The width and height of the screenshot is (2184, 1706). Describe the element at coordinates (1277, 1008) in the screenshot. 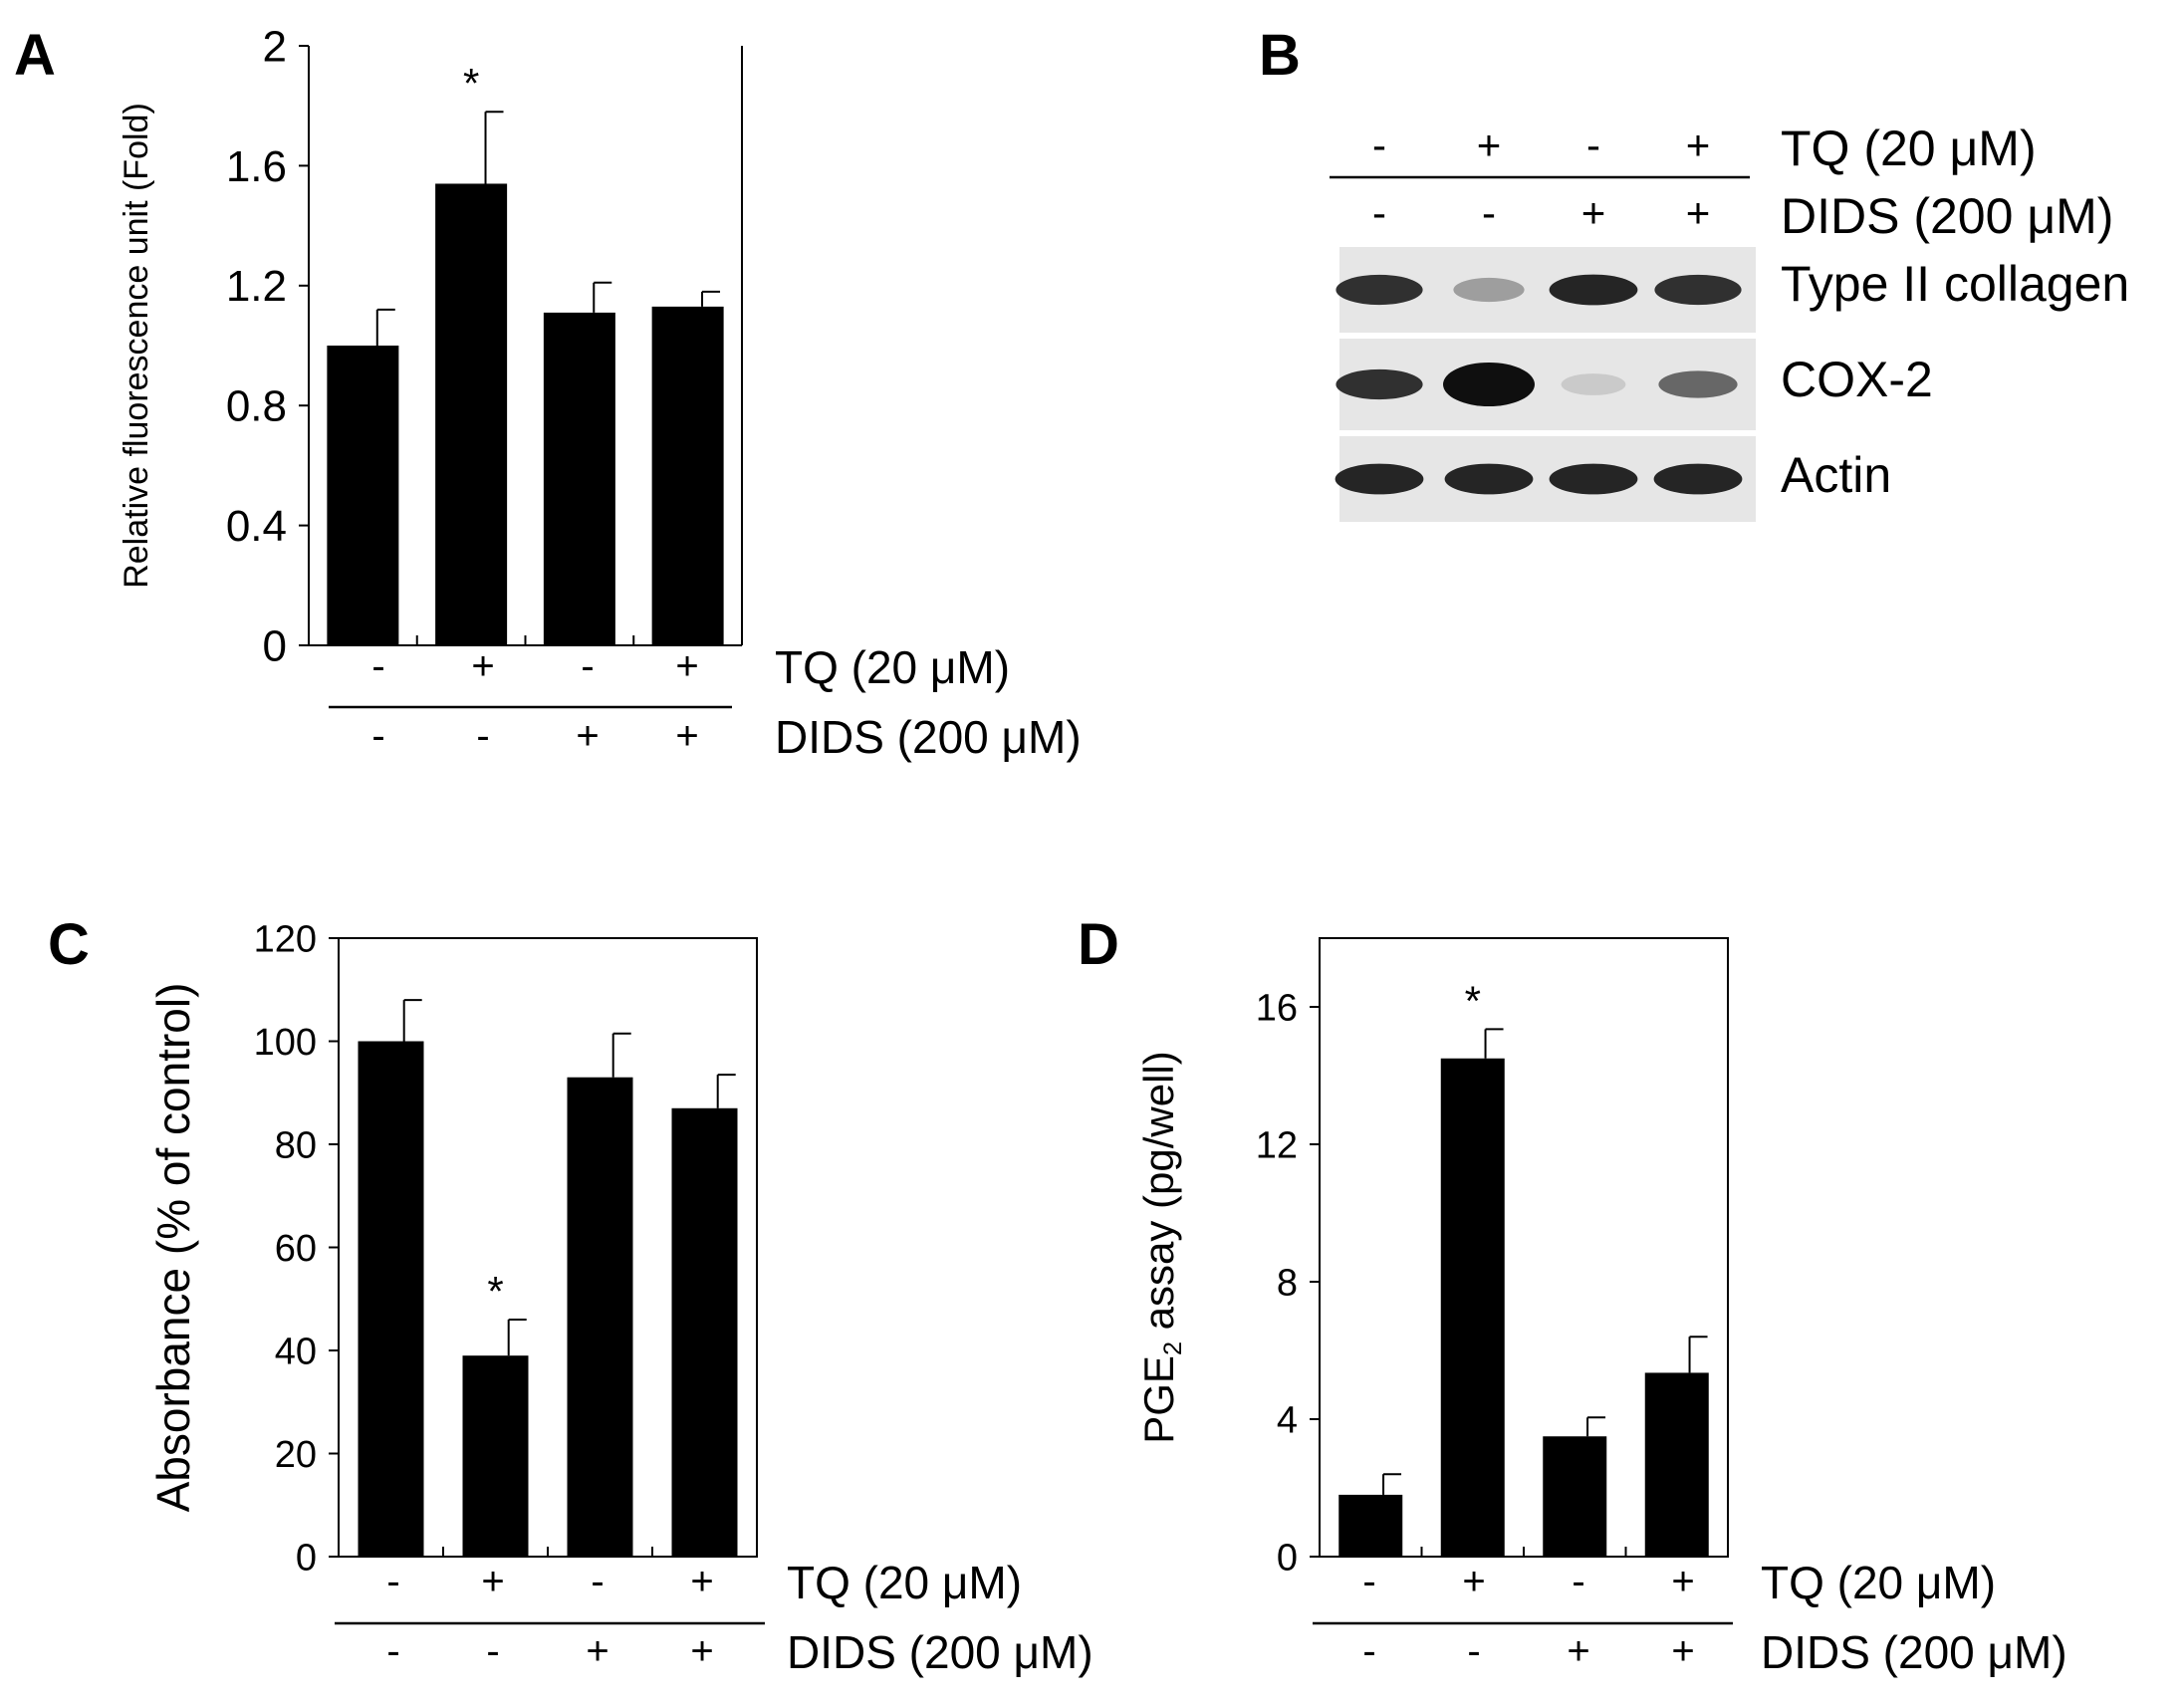

I see `y-tick-label-d: 16` at that location.